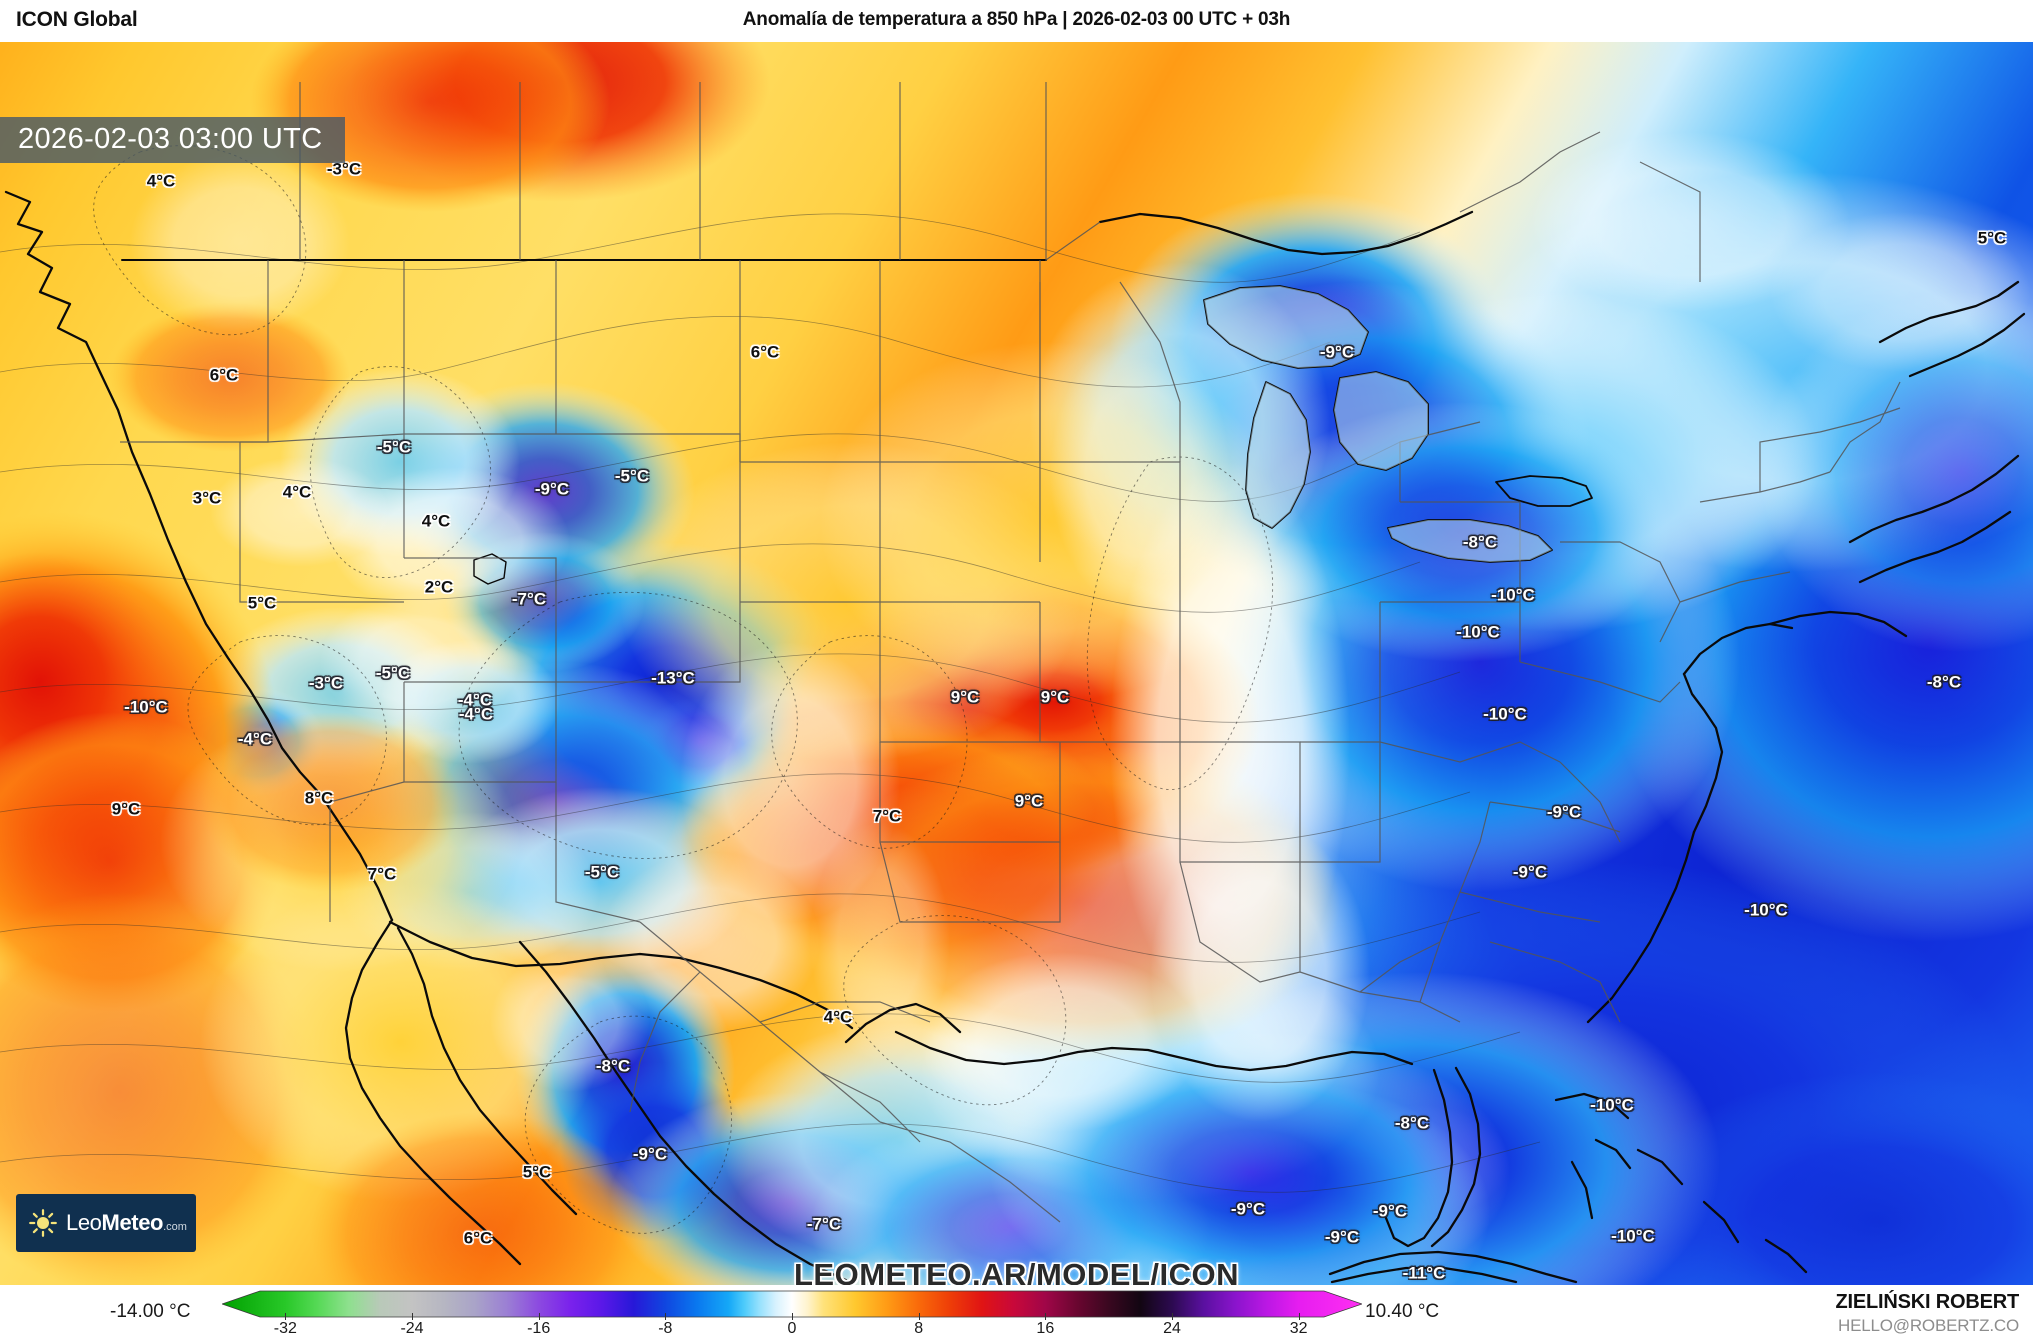 The image size is (2033, 1339). Describe the element at coordinates (207, 498) in the screenshot. I see `temp-contour-label: 3°C` at that location.